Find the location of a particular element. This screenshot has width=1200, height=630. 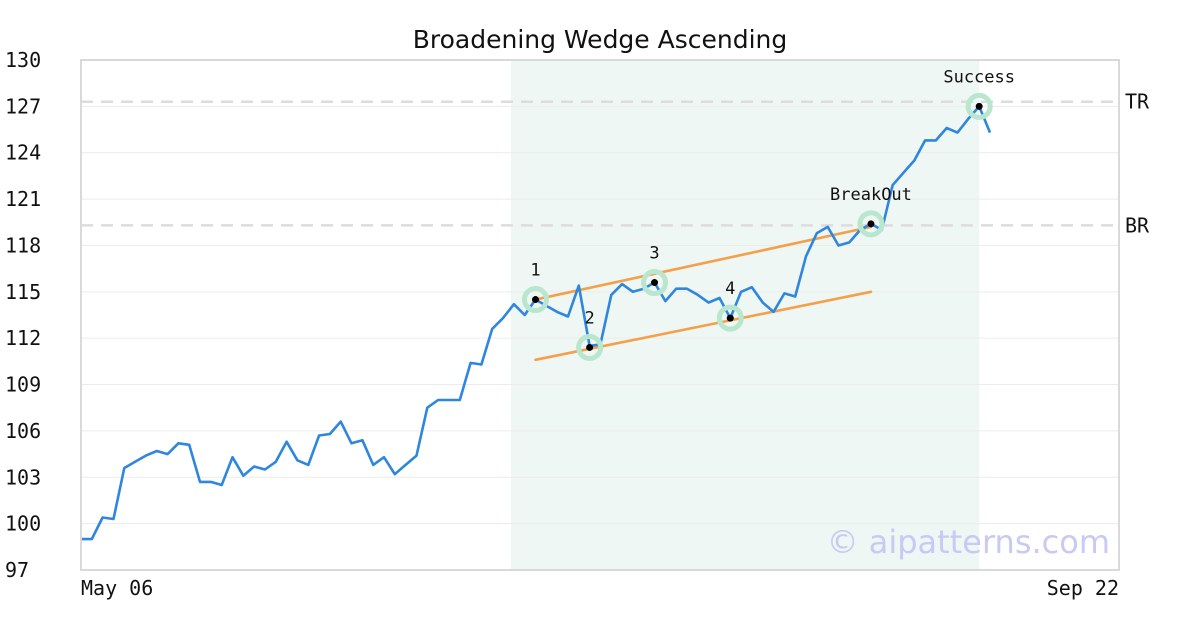

y-tick-label: 121 is located at coordinates (23, 199).